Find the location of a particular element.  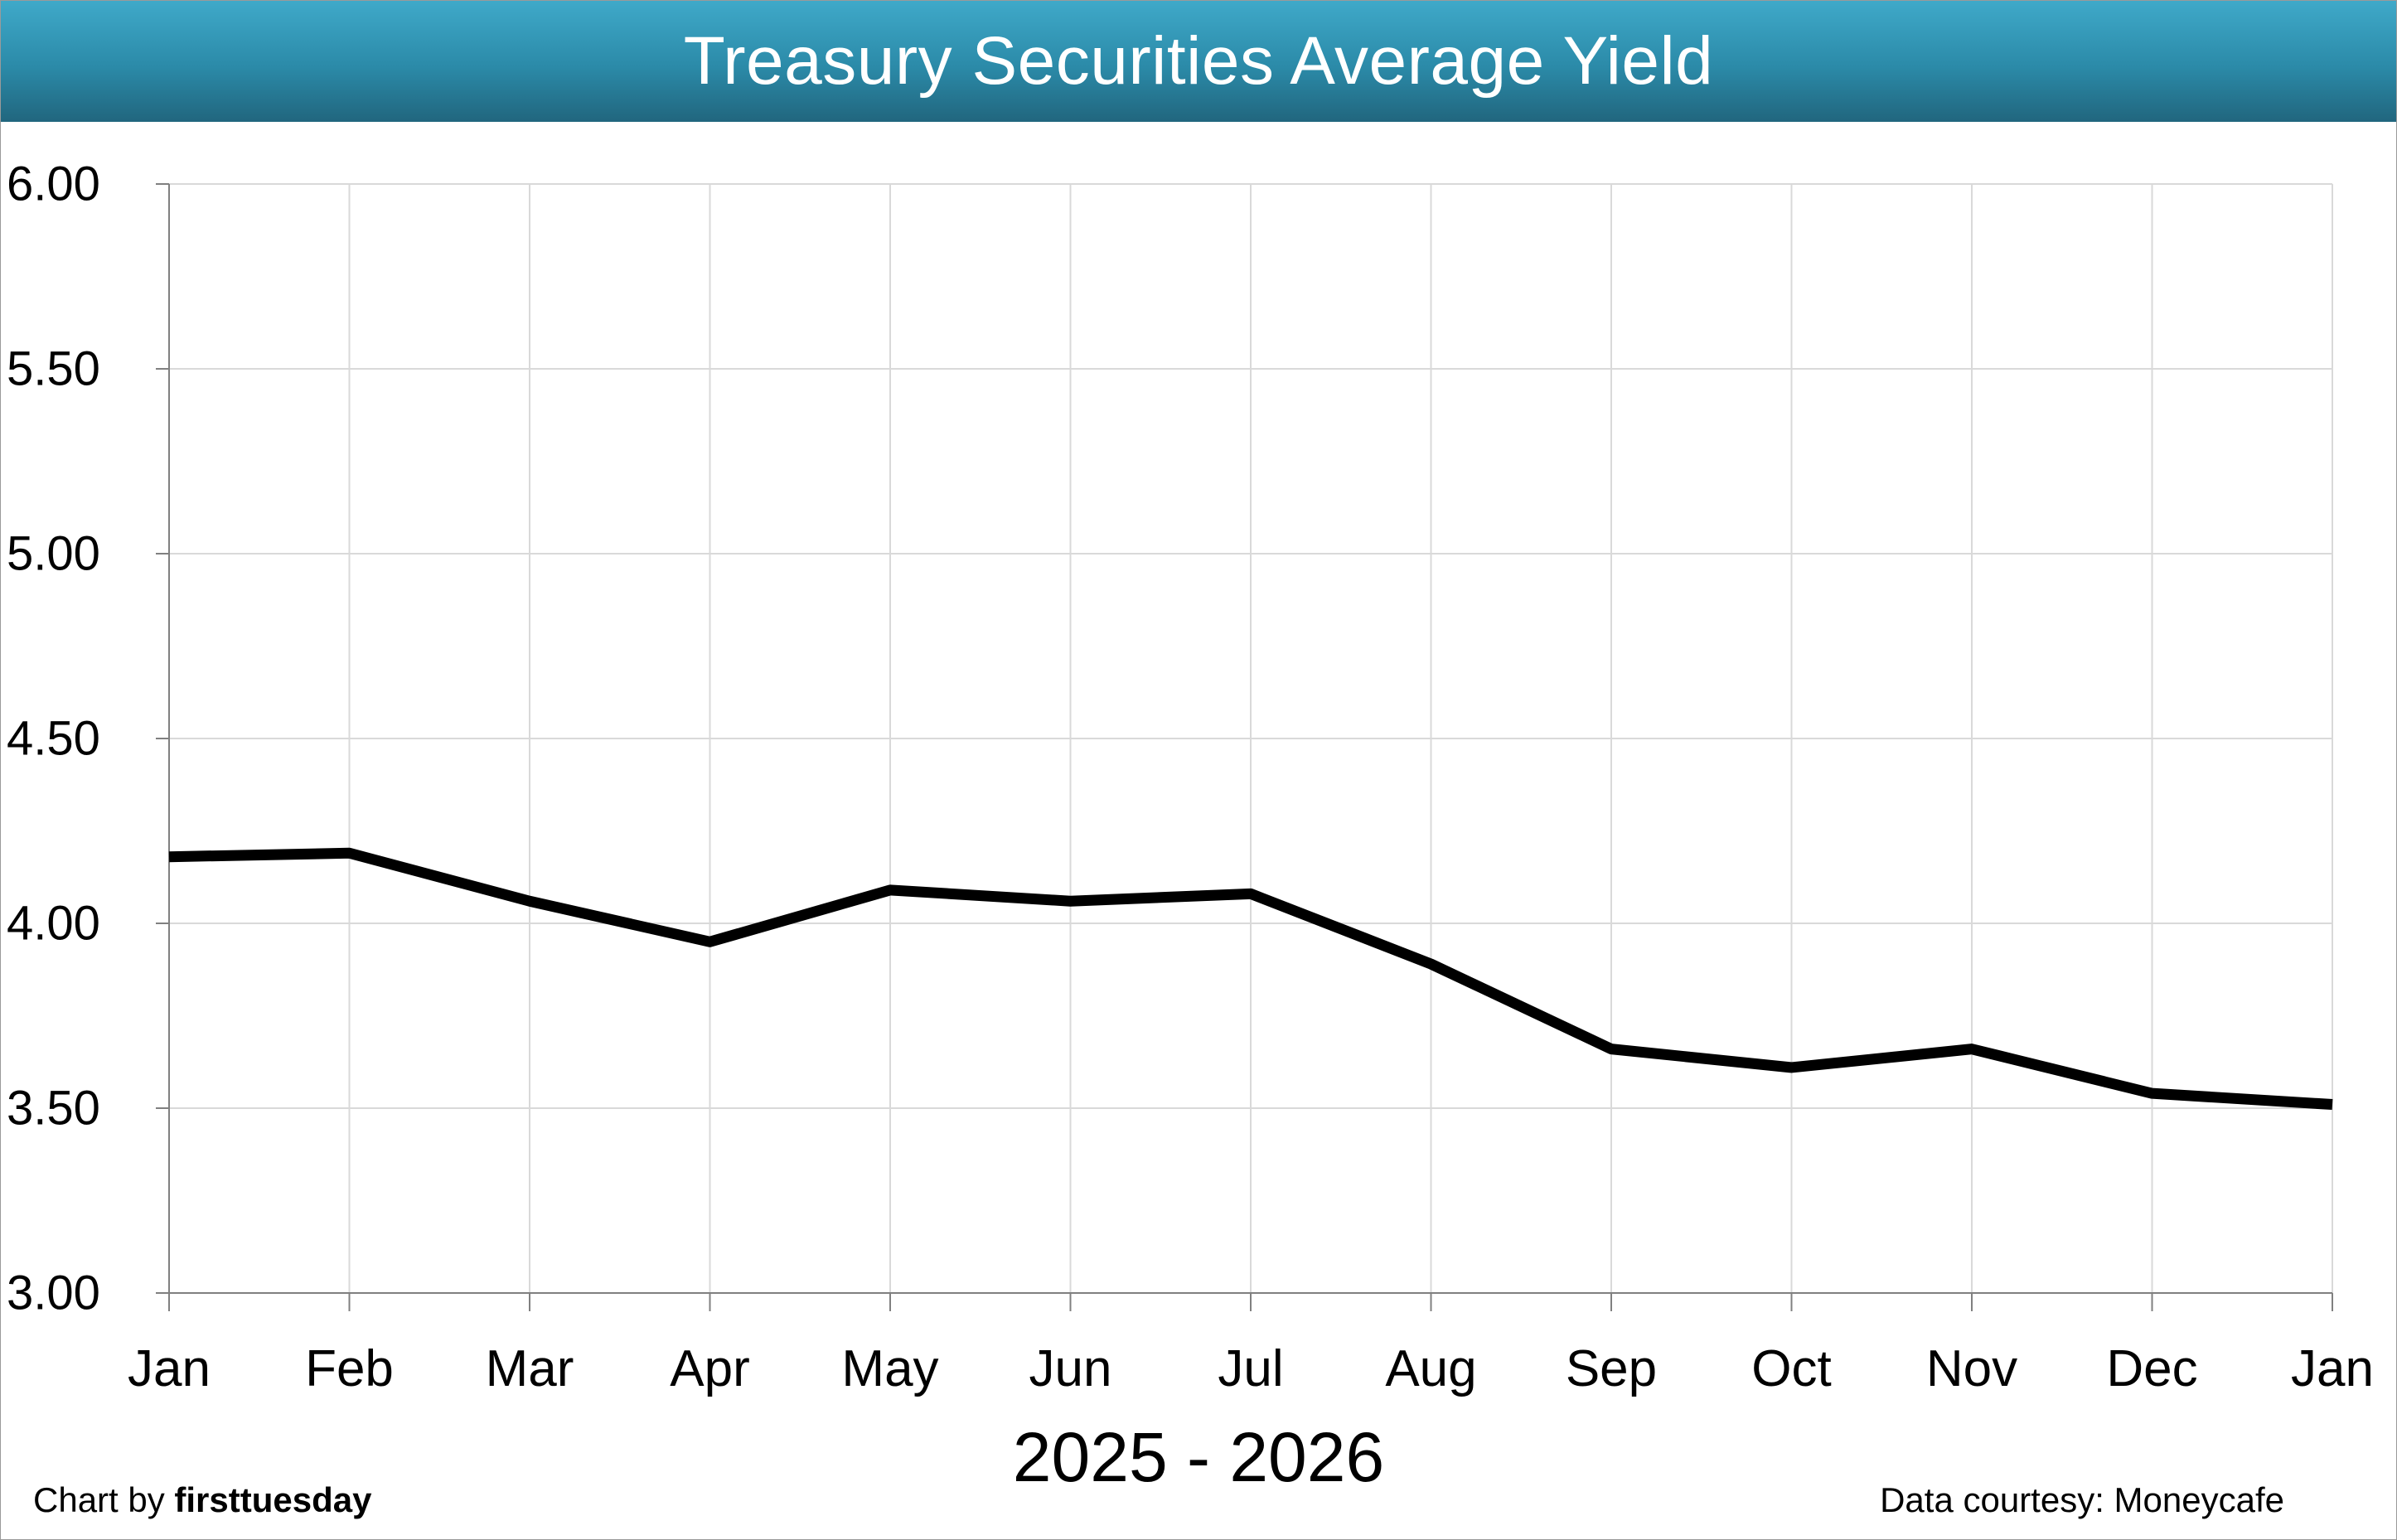

x-tick-label: Apr is located at coordinates (710, 1368).